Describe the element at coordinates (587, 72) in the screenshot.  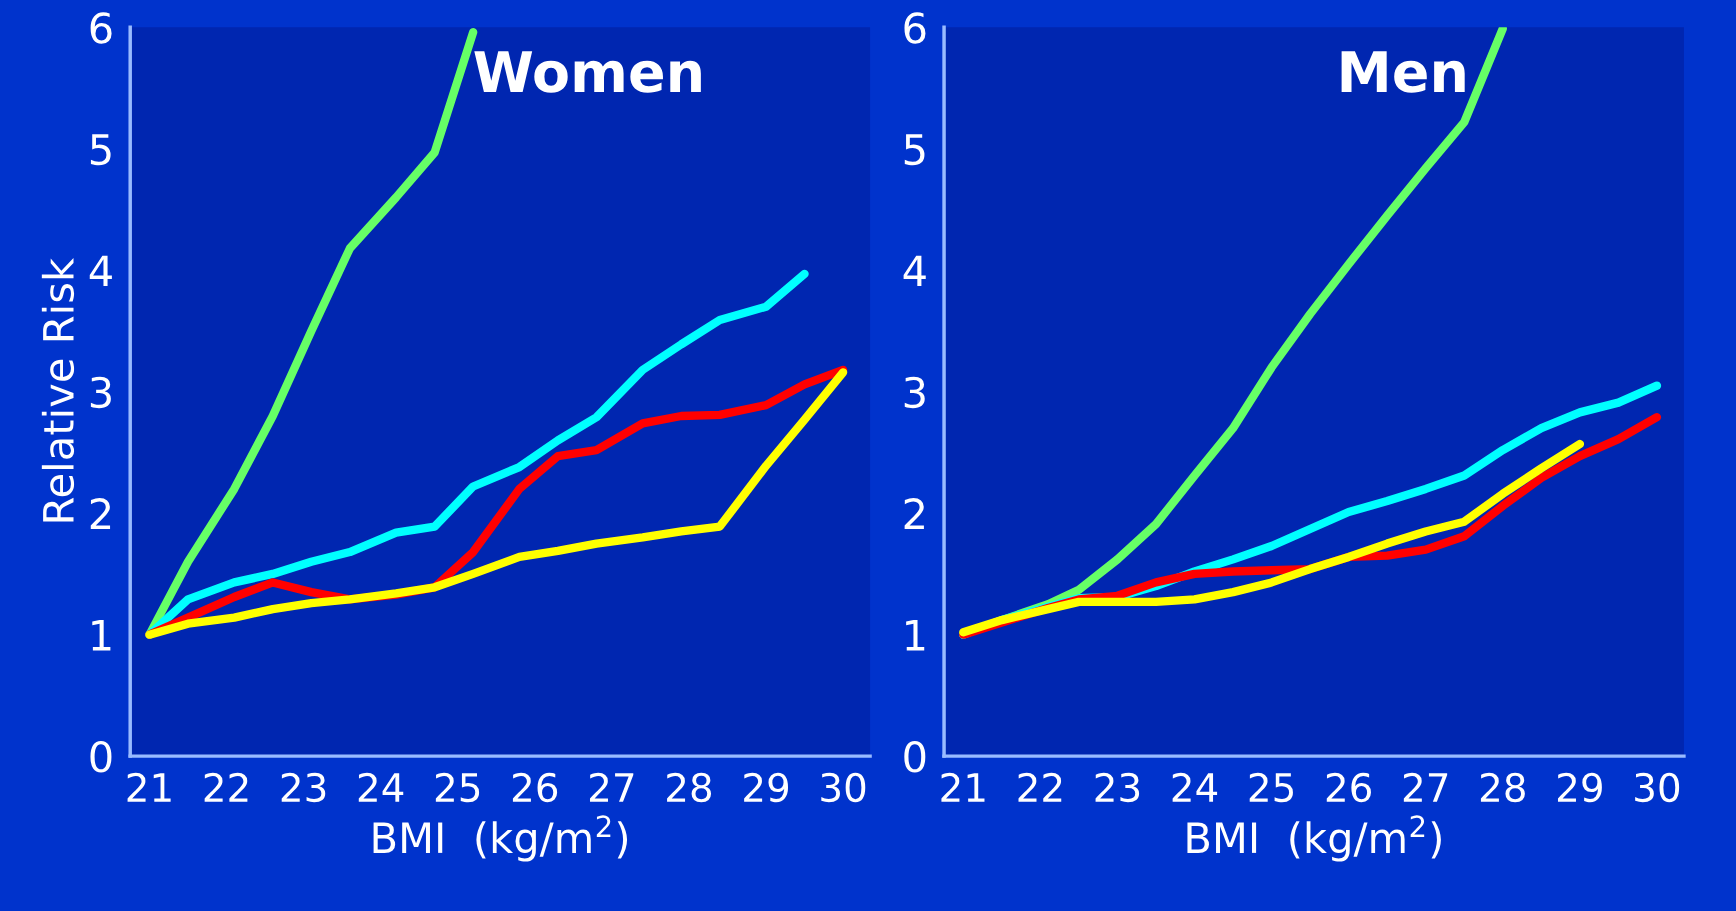
I see `chart-title: Women` at that location.